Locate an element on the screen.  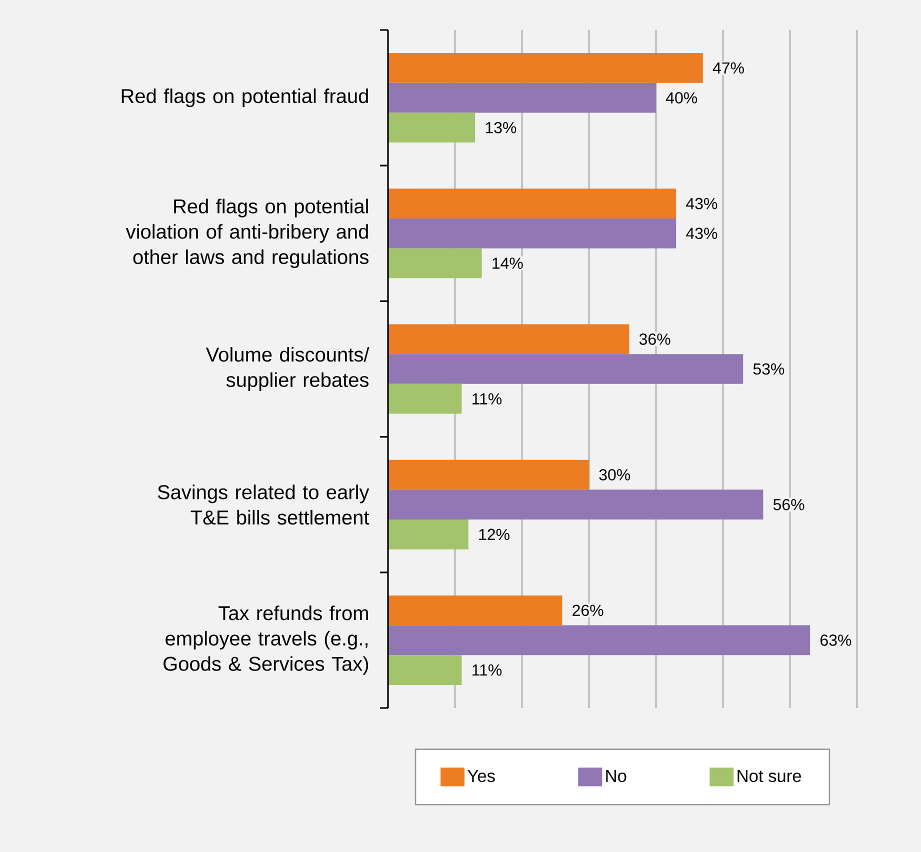
data-label: 36% is located at coordinates (654, 339).